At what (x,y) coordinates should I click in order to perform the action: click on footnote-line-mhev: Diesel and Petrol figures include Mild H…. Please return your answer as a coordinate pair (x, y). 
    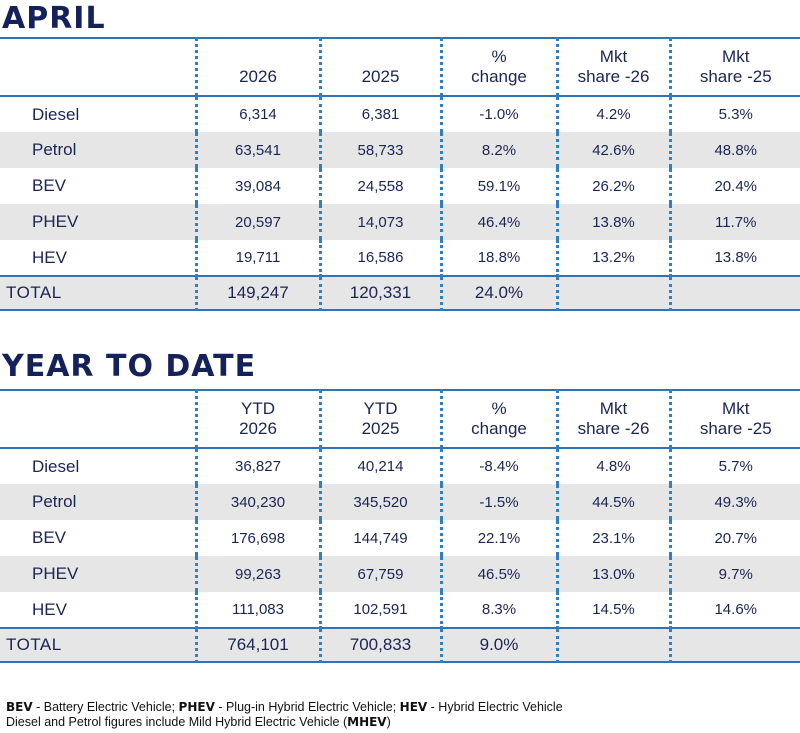
    Looking at the image, I should click on (401, 722).